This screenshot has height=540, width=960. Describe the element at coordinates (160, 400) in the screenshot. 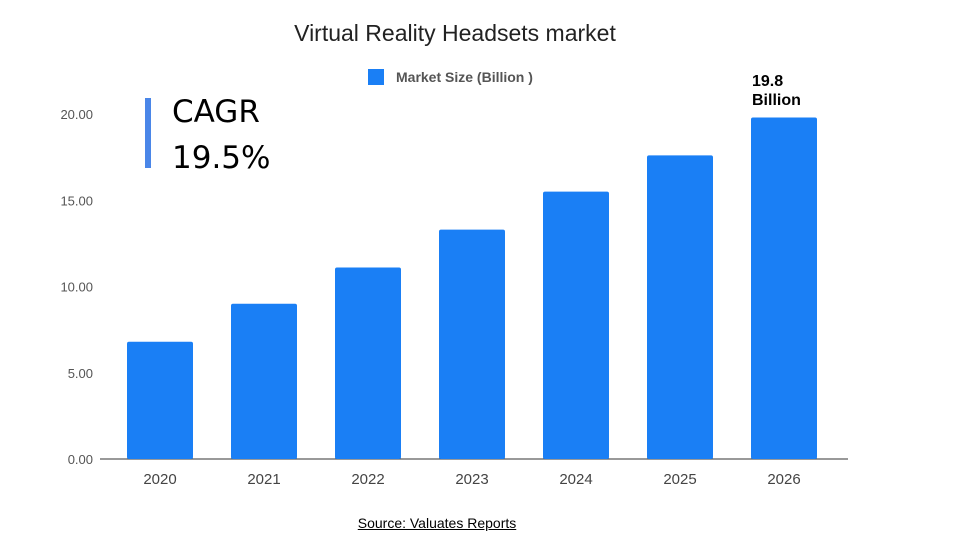

I see `bar-2020` at that location.